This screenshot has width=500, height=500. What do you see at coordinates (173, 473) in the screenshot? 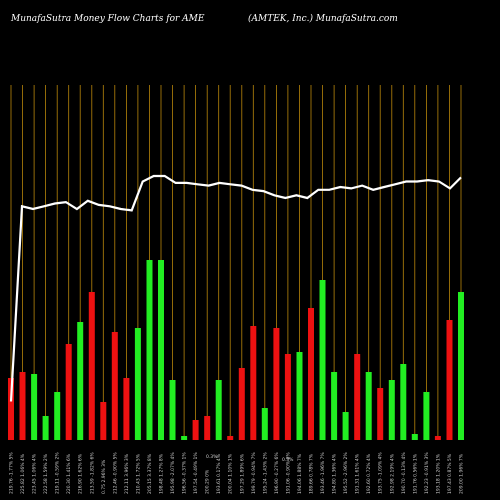
I see `x-tick-label: 195.98 -2.07% 4%` at bounding box center [173, 473].